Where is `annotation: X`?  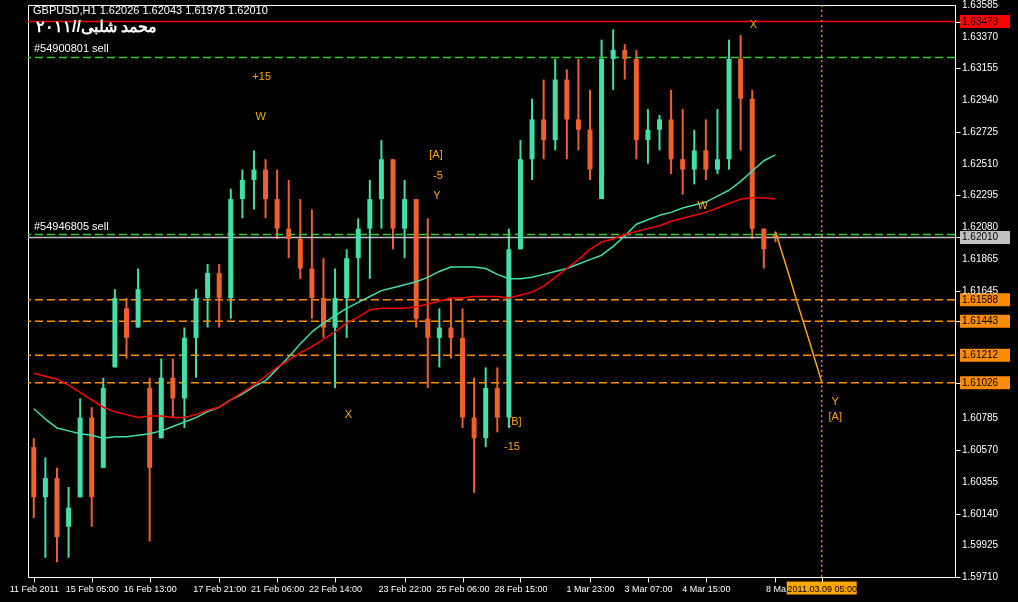
annotation: X is located at coordinates (348, 414).